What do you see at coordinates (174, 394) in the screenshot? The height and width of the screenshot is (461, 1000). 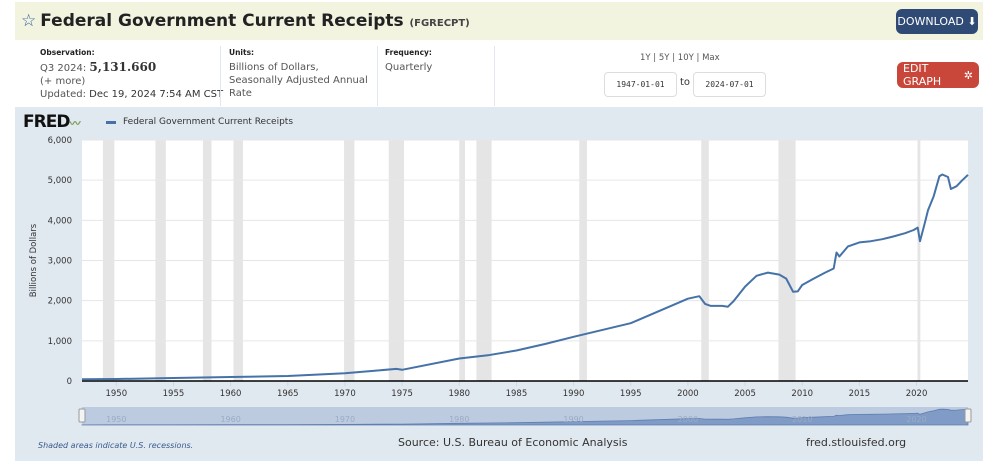 I see `x-tick-label: 1955` at bounding box center [174, 394].